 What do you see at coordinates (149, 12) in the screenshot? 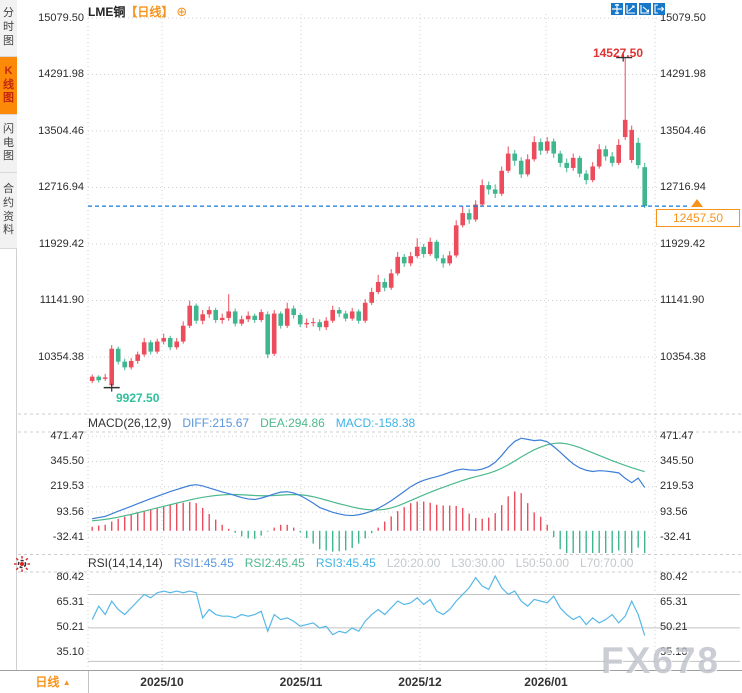
I see `period-tag: 【日线】` at bounding box center [149, 12].